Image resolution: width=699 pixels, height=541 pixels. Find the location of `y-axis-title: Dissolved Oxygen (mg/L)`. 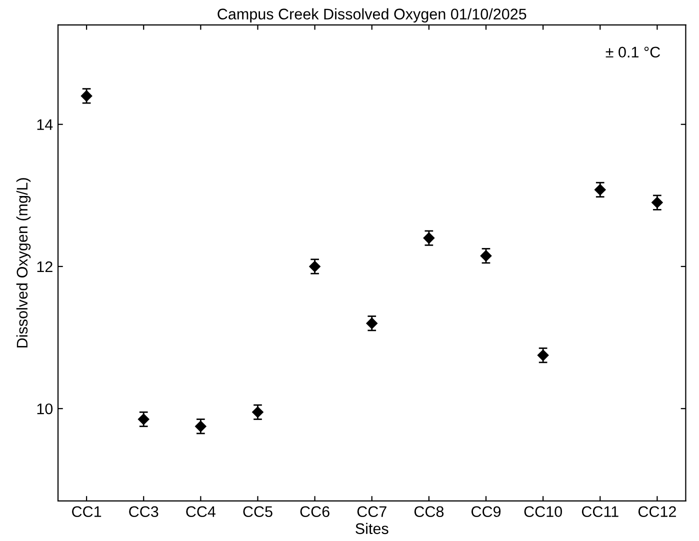

y-axis-title: Dissolved Oxygen (mg/L) is located at coordinates (23, 263).